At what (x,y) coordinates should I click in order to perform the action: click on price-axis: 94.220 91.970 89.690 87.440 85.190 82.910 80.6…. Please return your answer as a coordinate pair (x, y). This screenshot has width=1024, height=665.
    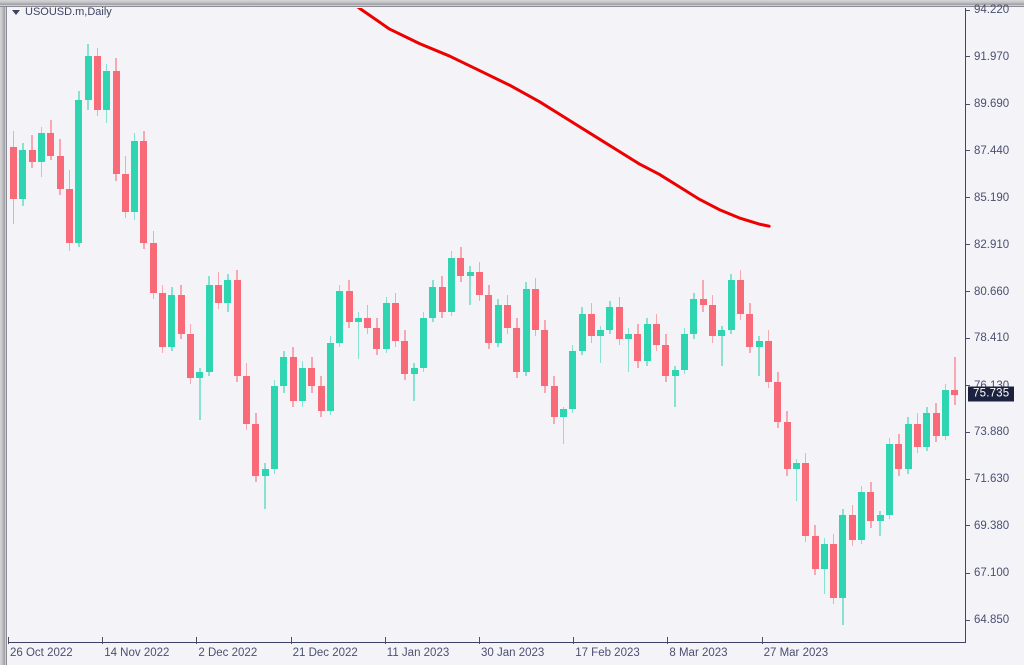
    Looking at the image, I should click on (995, 332).